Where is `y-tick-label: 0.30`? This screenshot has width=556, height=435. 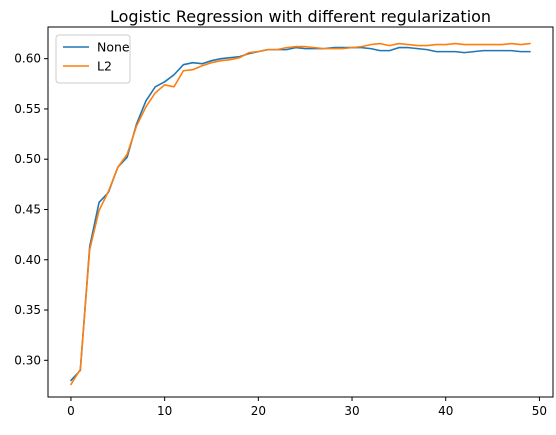
y-tick-label: 0.30 is located at coordinates (27, 360).